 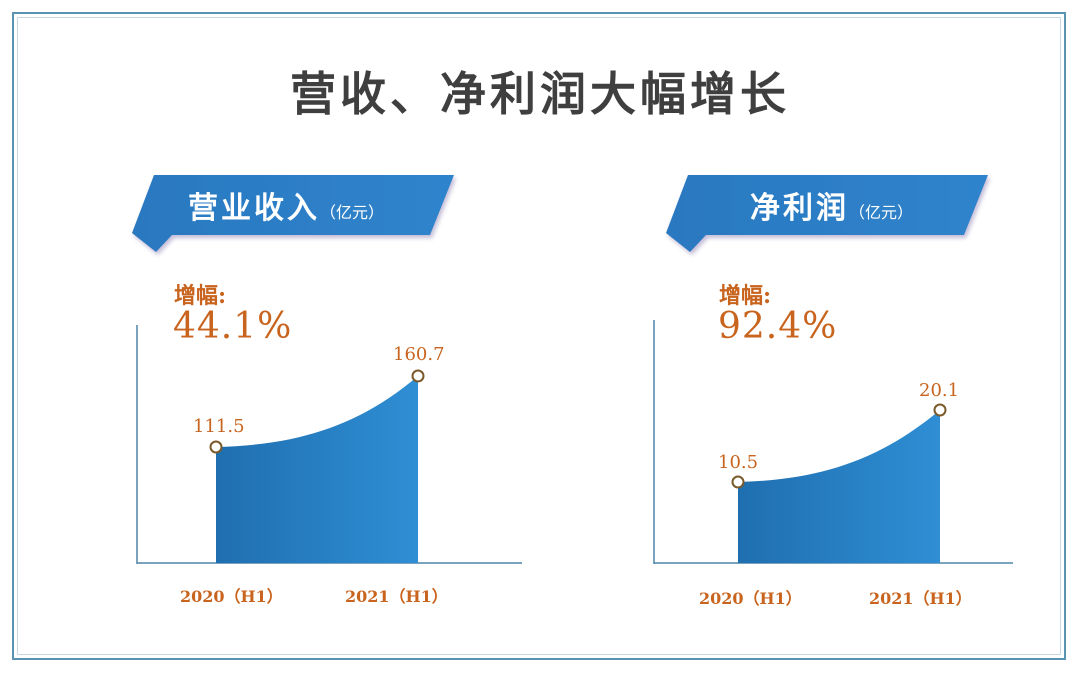 What do you see at coordinates (233, 326) in the screenshot?
I see `revenue-growth-value: 44.1%` at bounding box center [233, 326].